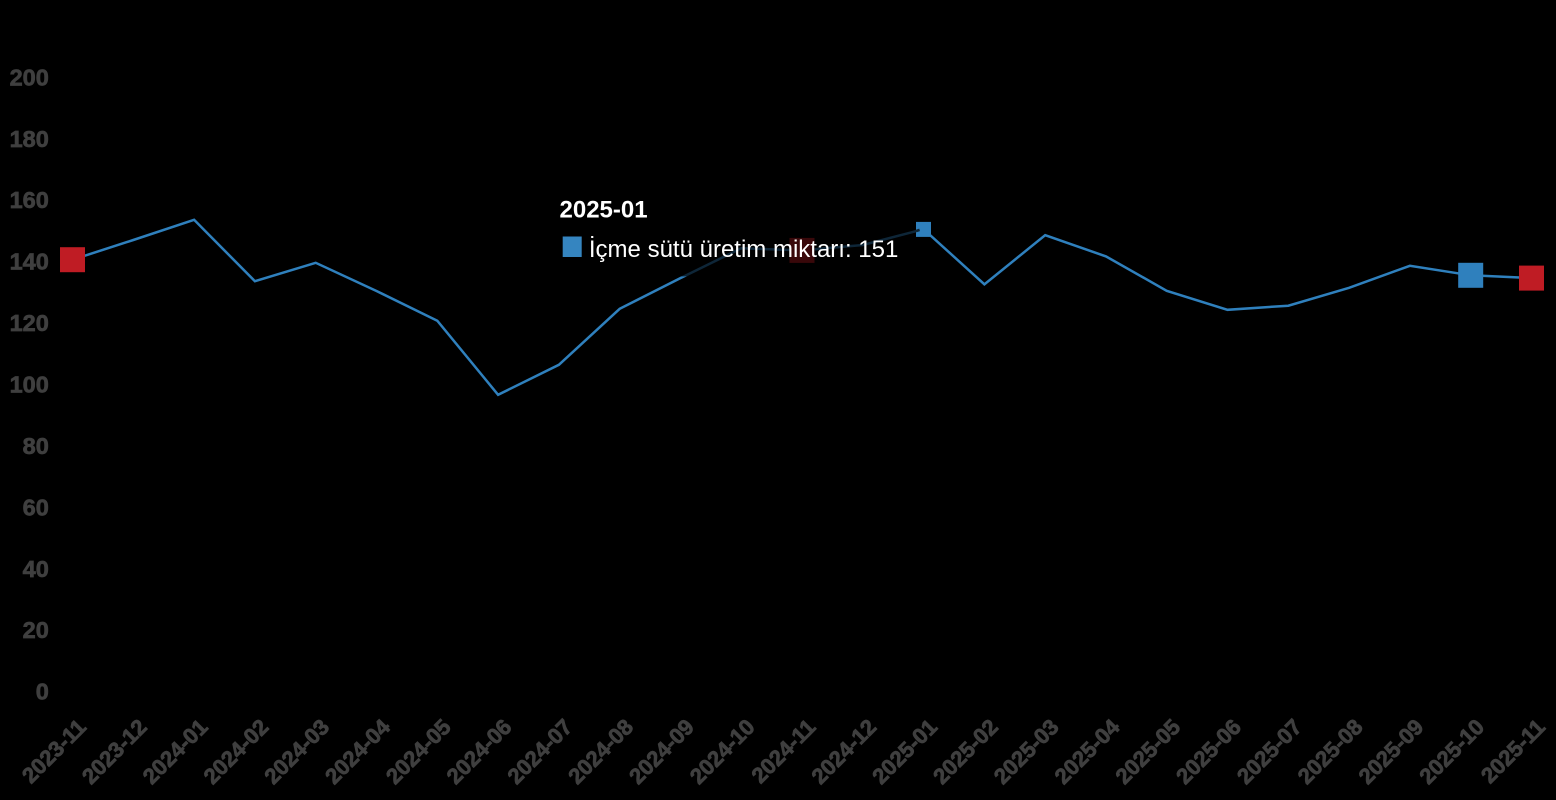 The width and height of the screenshot is (1556, 800). I want to click on svg-text: 20, so click(36, 630).